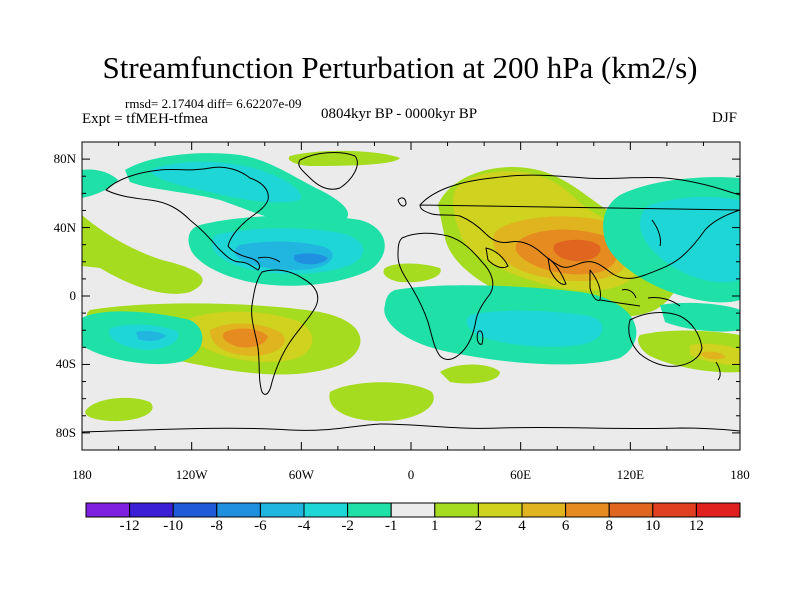  Describe the element at coordinates (301, 474) in the screenshot. I see `lon-tick-label: 60W` at that location.